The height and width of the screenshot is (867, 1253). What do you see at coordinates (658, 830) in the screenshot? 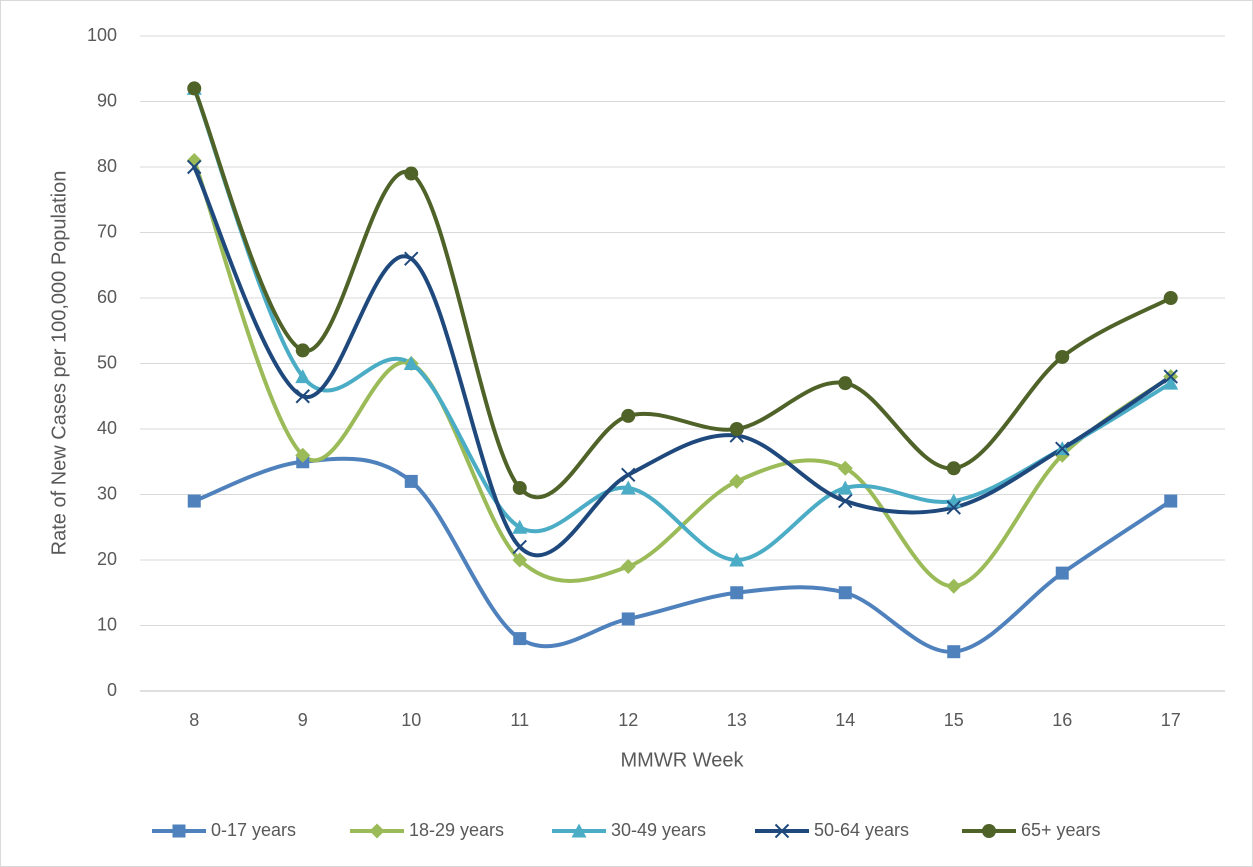
I see `legend-label: 30-49 years` at bounding box center [658, 830].